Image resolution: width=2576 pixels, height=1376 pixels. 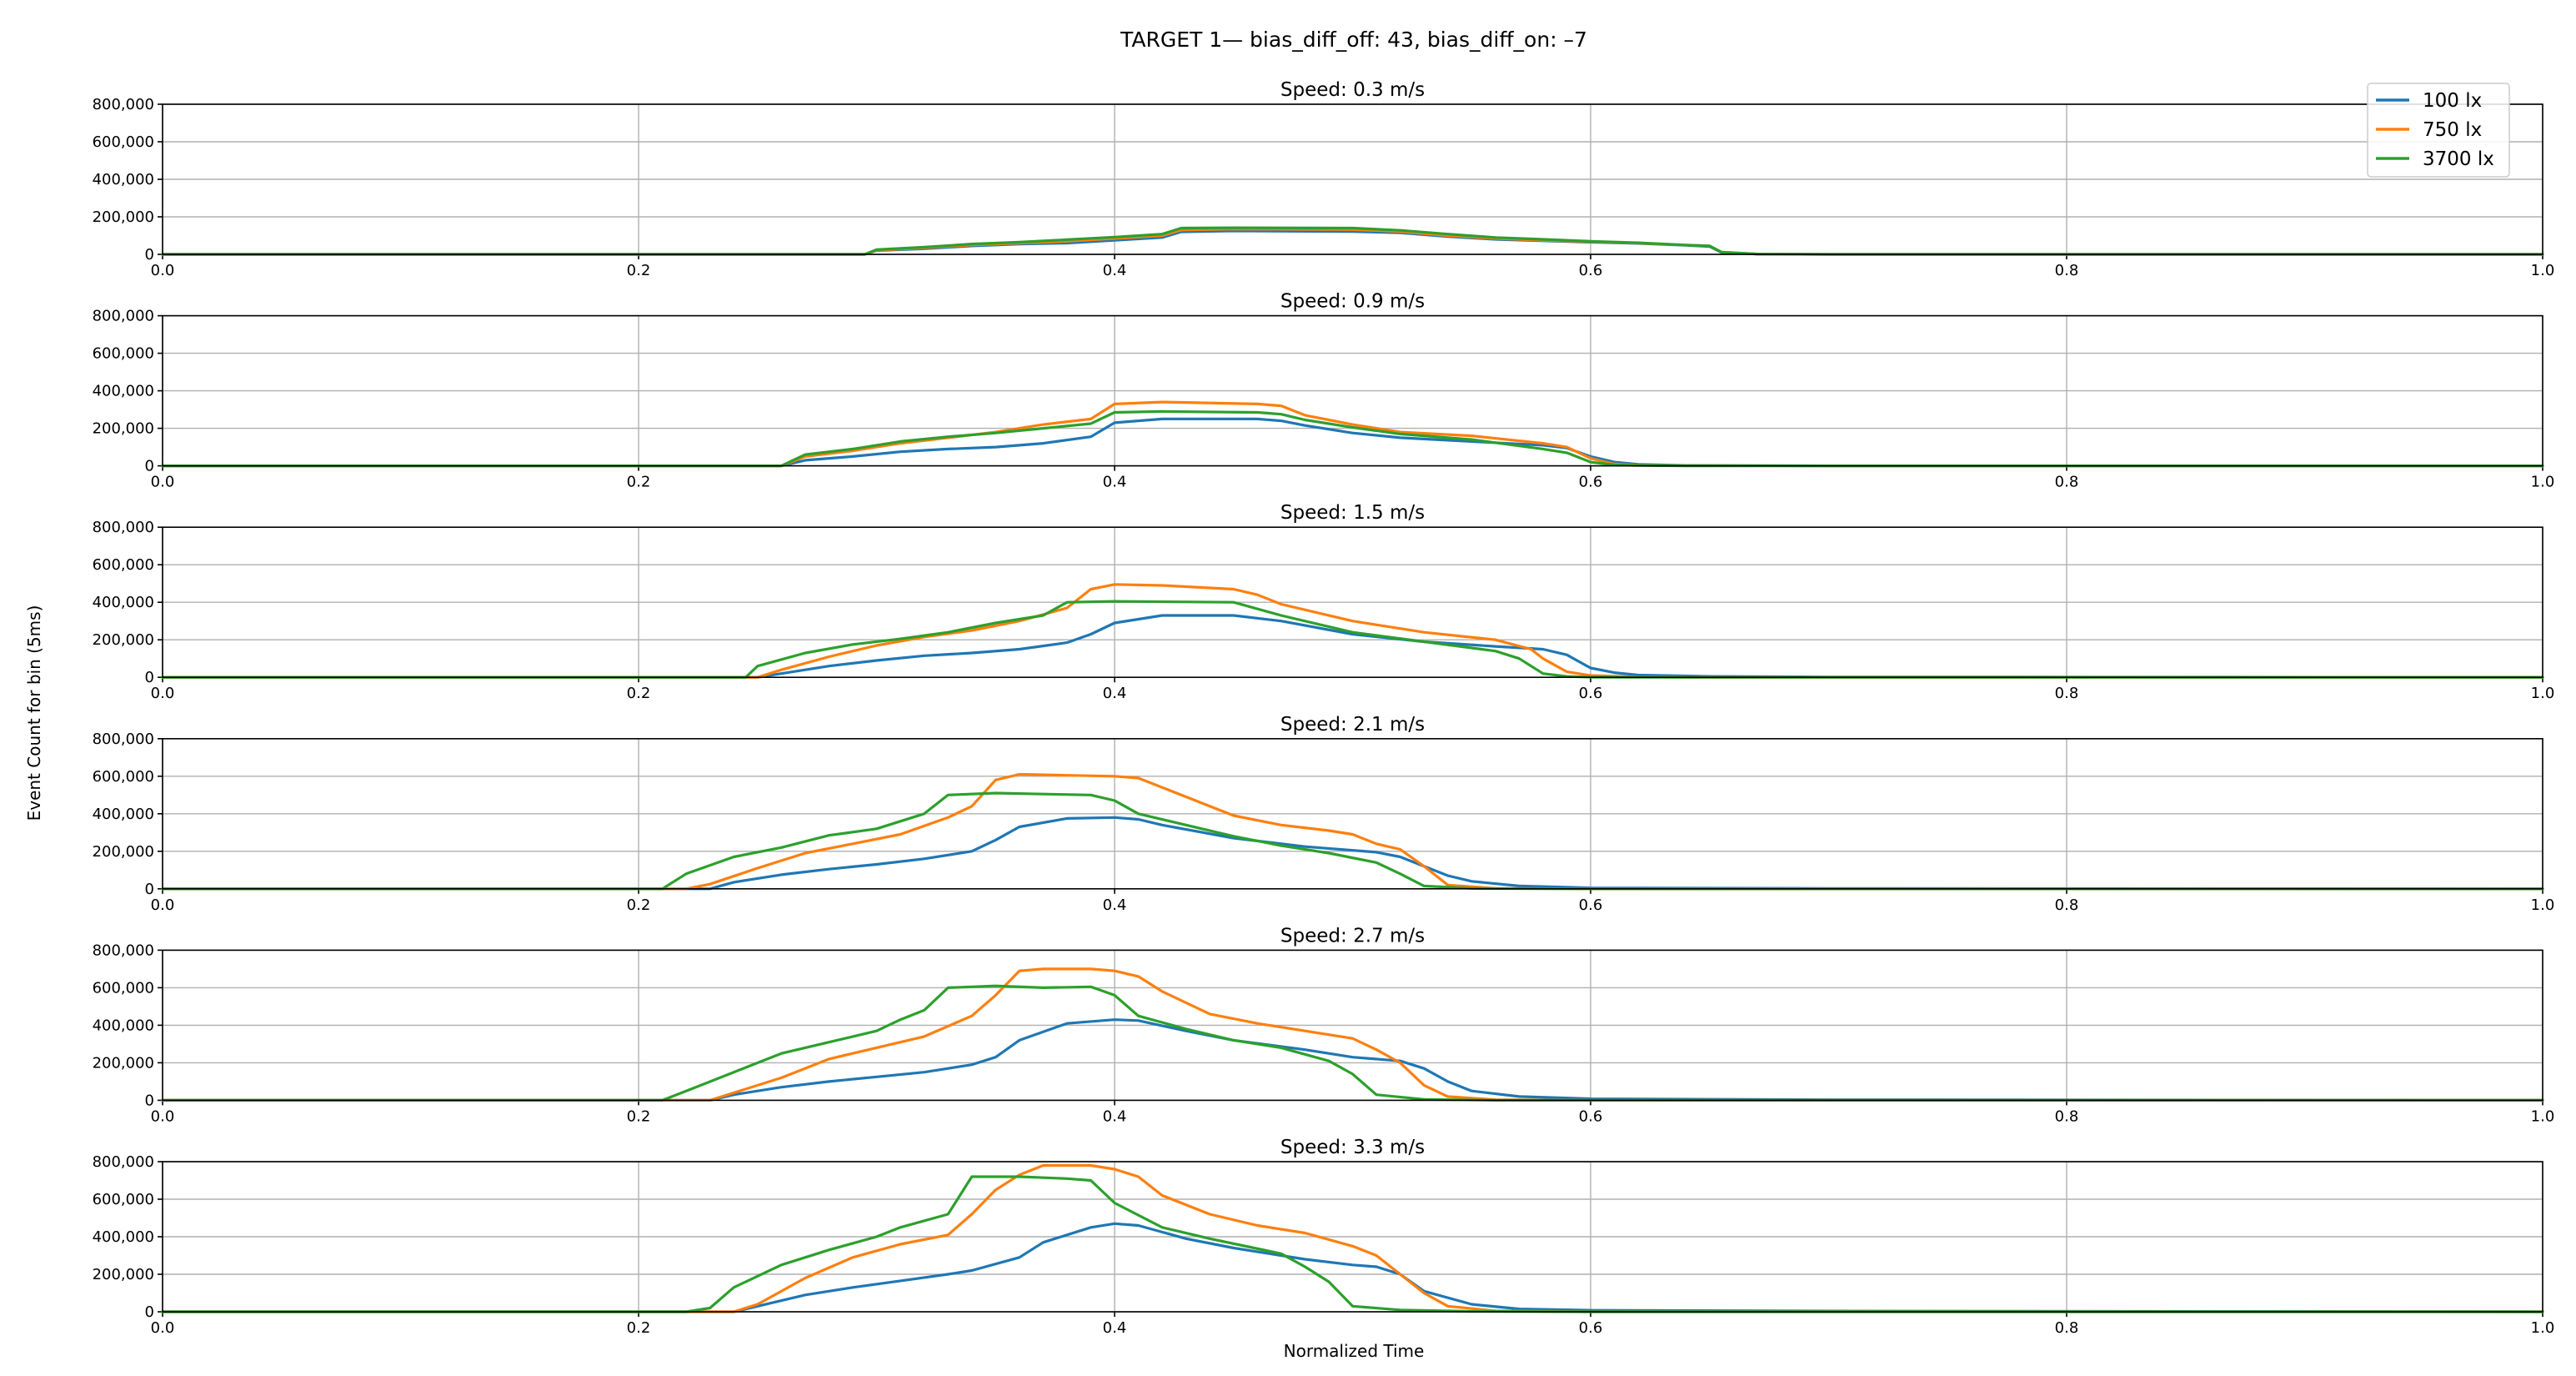 What do you see at coordinates (1352, 725) in the screenshot?
I see `subplot-title: Speed: 2.1 m/s` at bounding box center [1352, 725].